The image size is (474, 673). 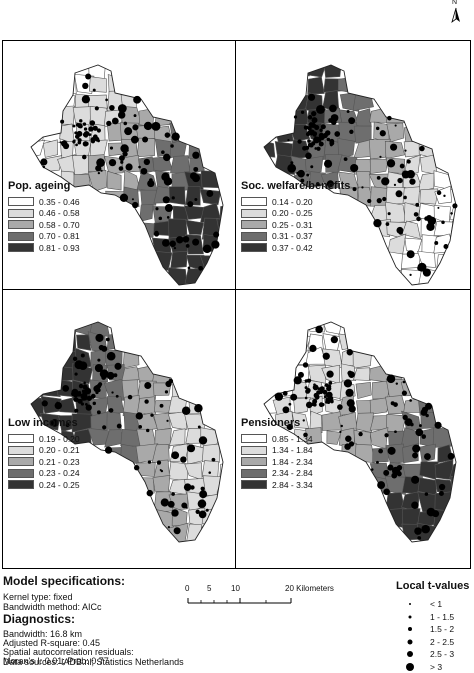 I want to click on t-class-label: 1 - 1.5, so click(x=442, y=617).